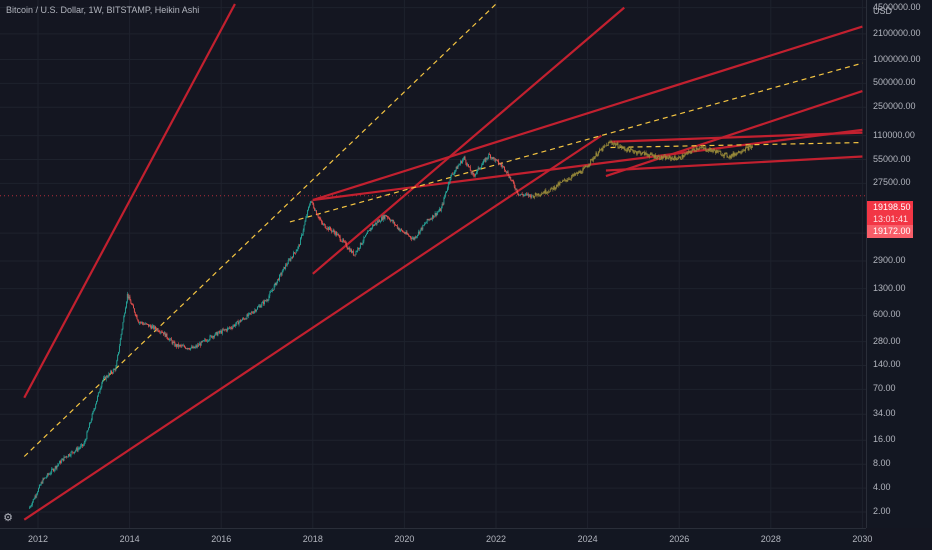  I want to click on price-tick-label: 110000.00, so click(894, 134).